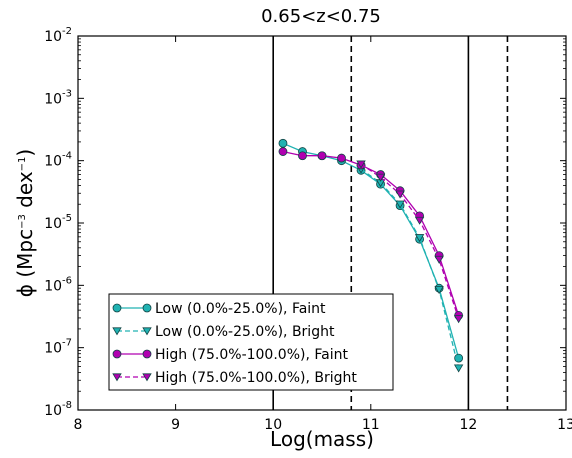 Image resolution: width=572 pixels, height=458 pixels. What do you see at coordinates (58, 222) in the screenshot?
I see `y-tick-label: 10⁻⁵` at bounding box center [58, 222].